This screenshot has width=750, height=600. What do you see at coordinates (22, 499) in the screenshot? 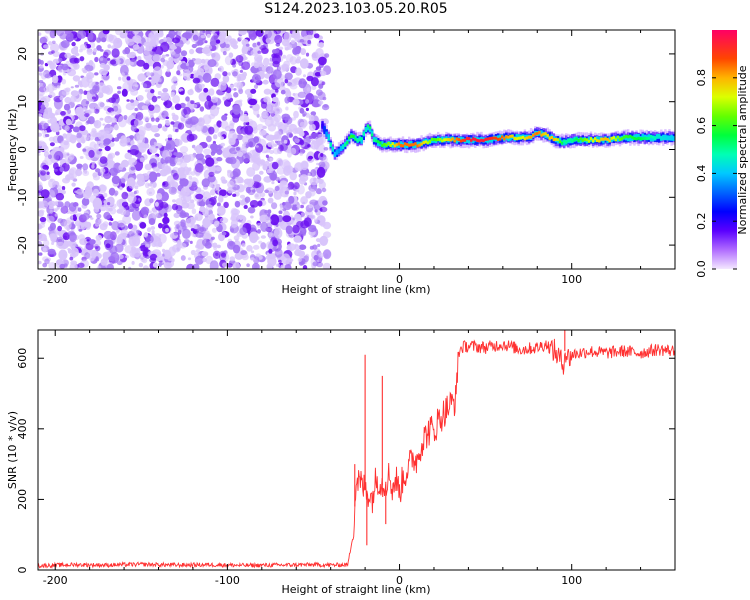
I see `snr-y-tick-label: 200` at bounding box center [22, 499].